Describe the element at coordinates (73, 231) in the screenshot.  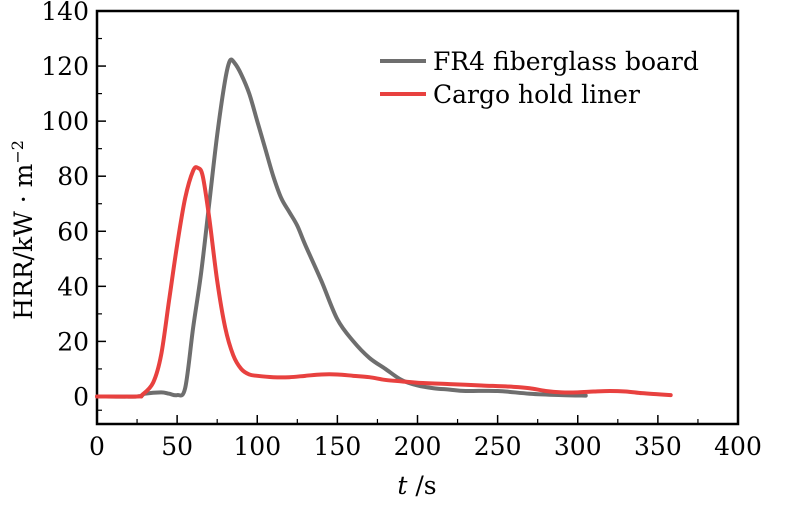
I see `y-tick-label: 60` at that location.